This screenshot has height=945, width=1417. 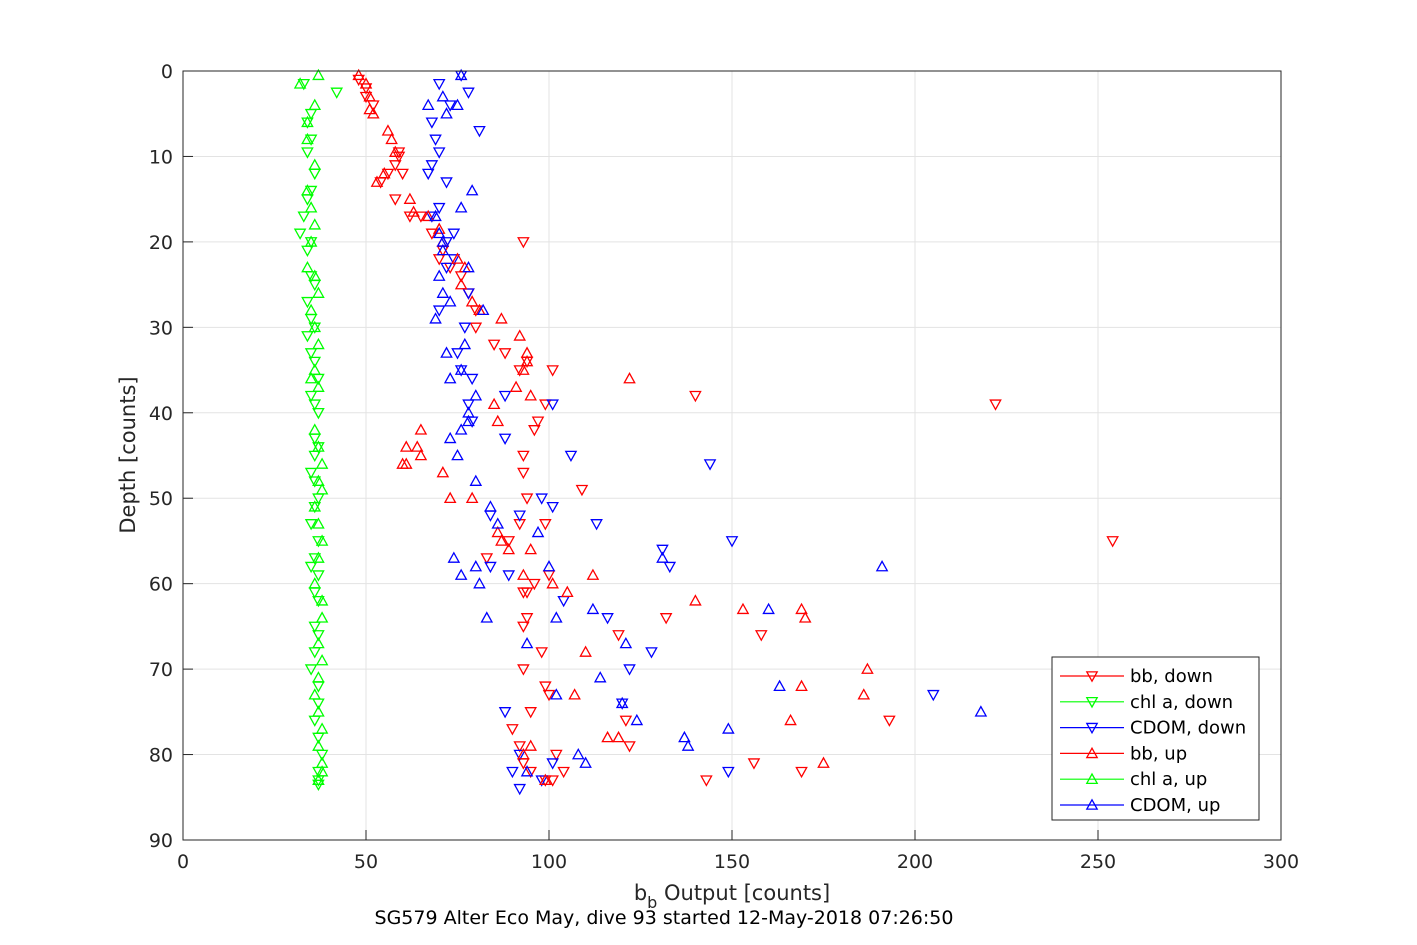 What do you see at coordinates (161, 328) in the screenshot?
I see `y-tick-label: 30` at bounding box center [161, 328].